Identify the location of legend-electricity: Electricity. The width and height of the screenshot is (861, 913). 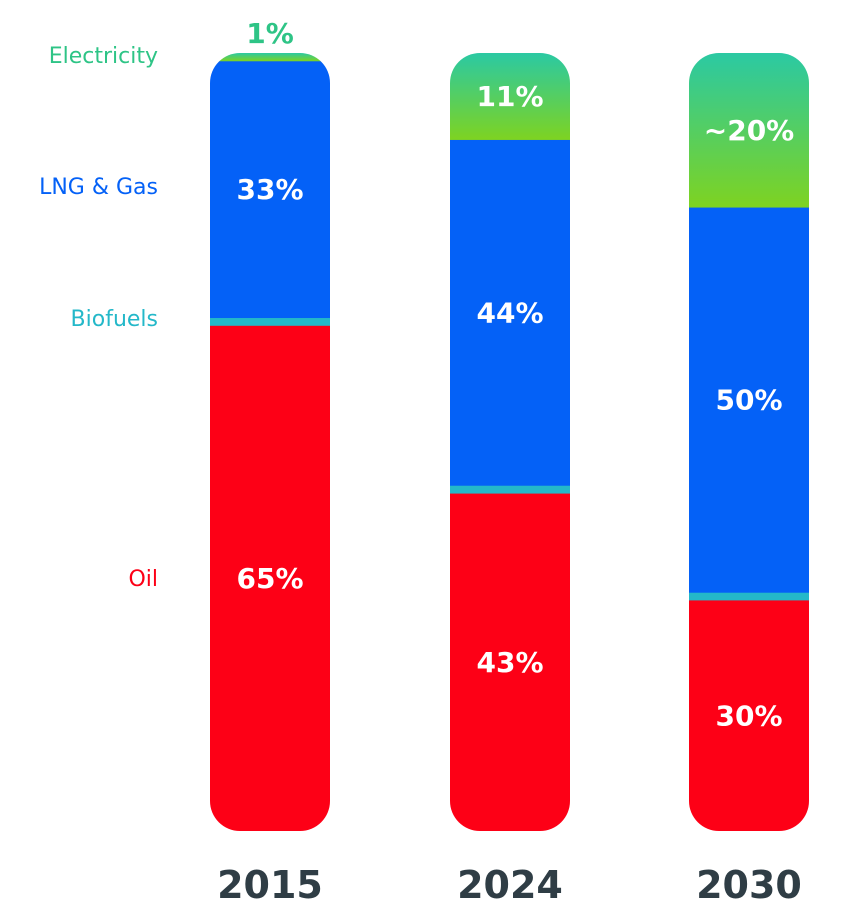
(103, 56).